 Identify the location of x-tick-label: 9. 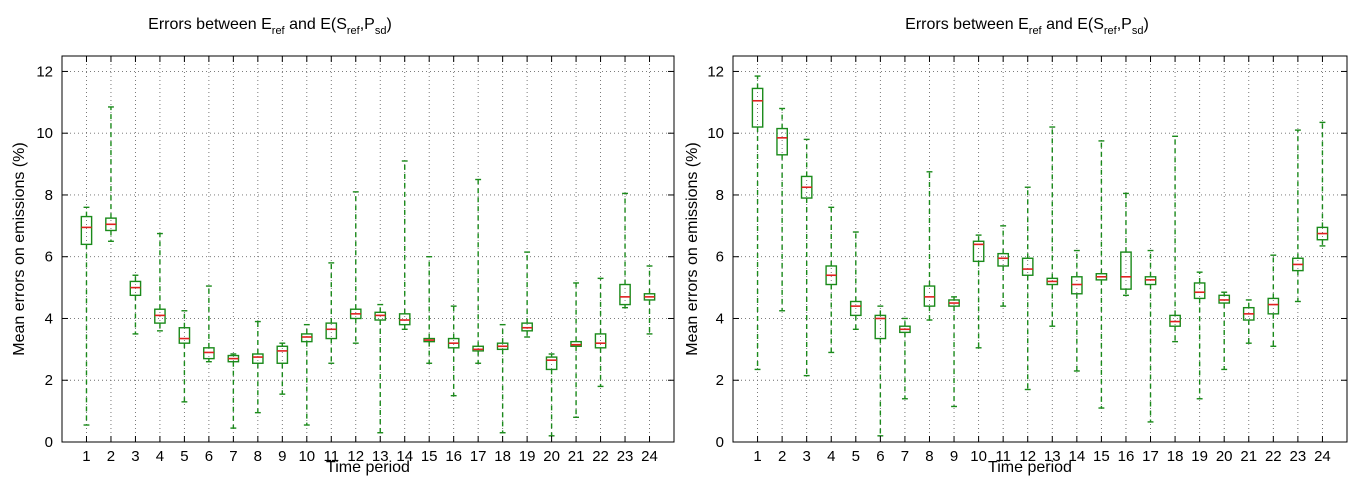
(954, 456).